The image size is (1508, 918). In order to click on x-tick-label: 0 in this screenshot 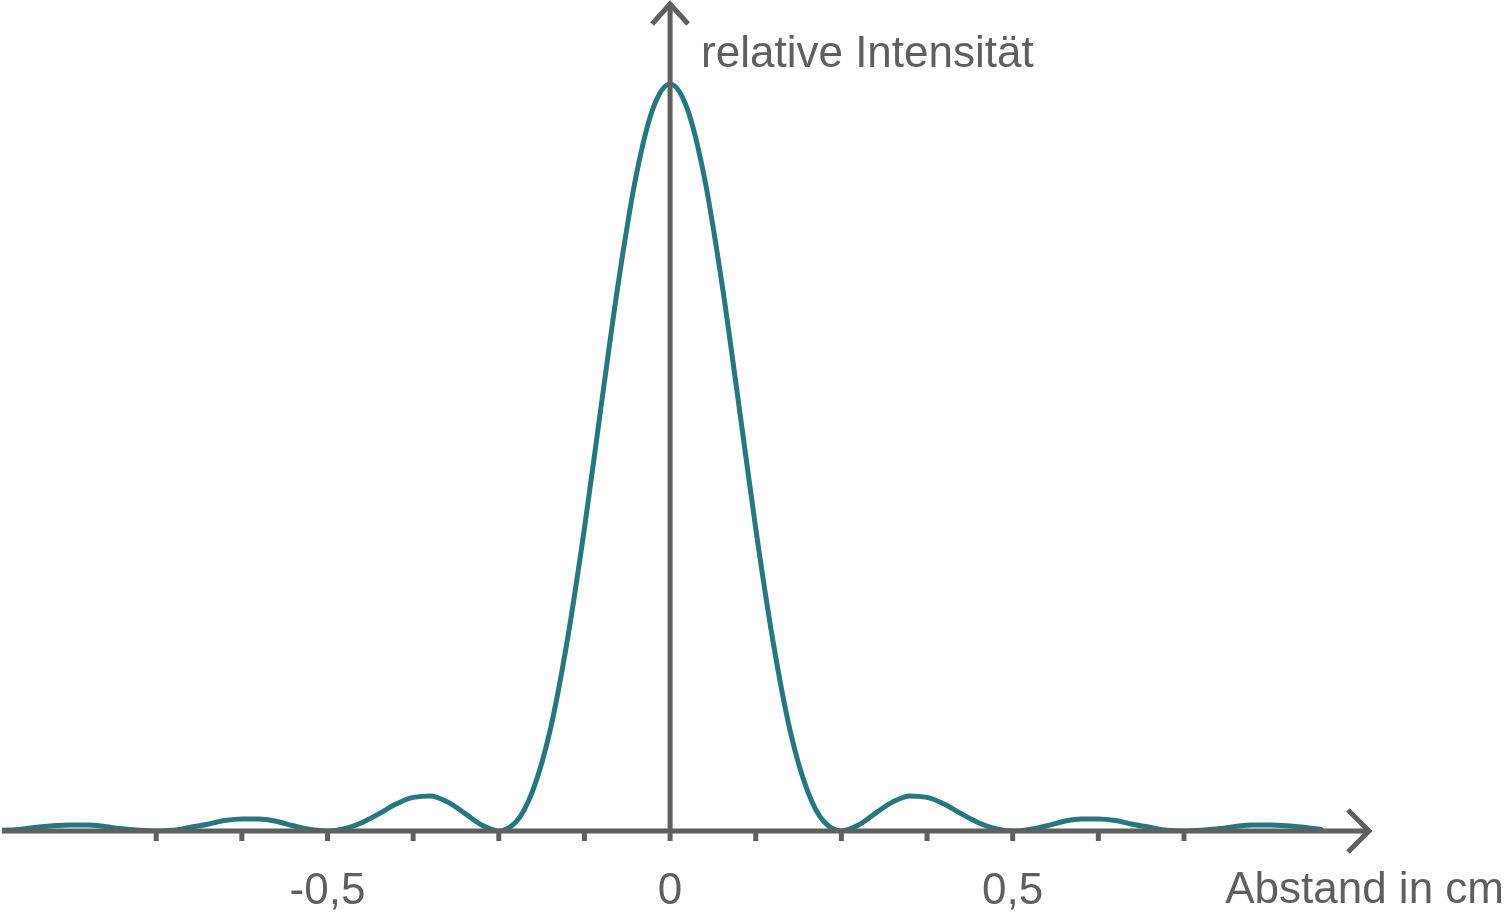, I will do `click(670, 889)`.